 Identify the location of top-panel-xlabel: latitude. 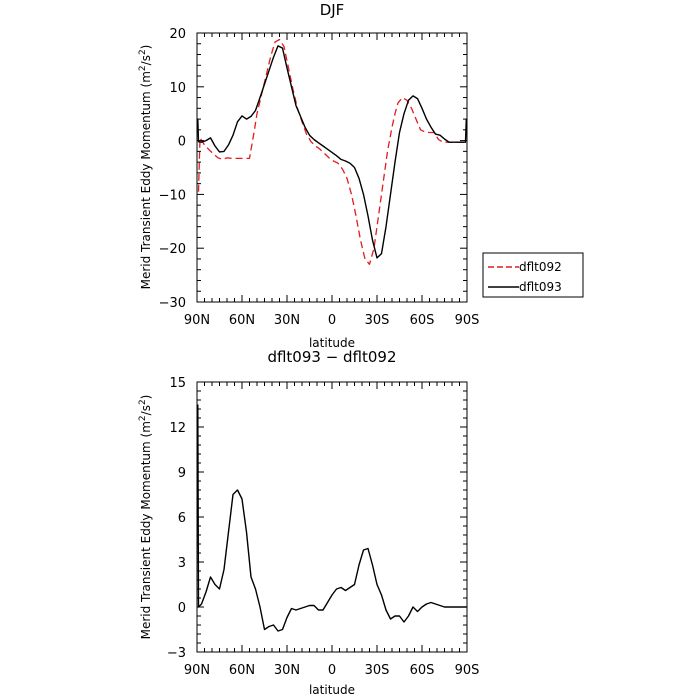
(332, 343).